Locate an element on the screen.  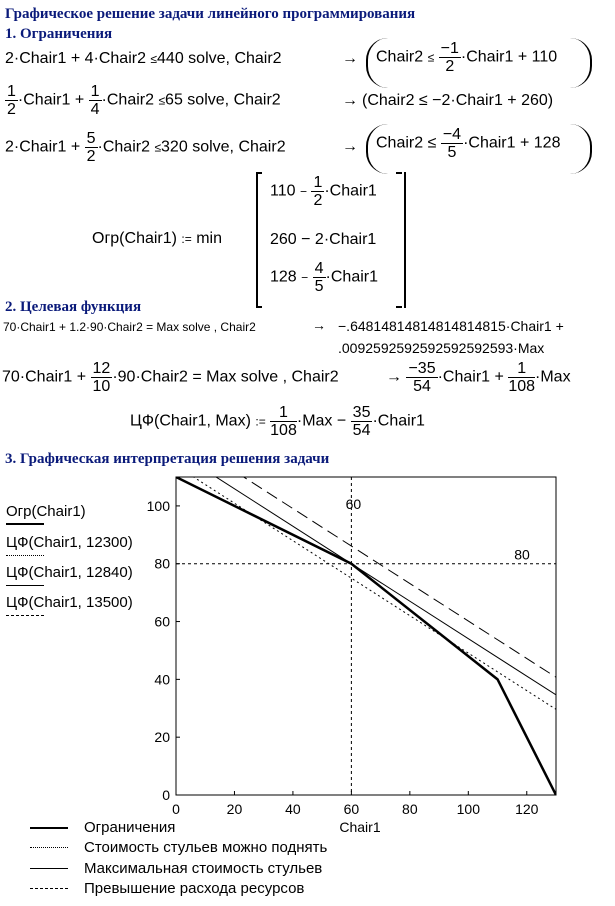
y-tick-label: 0 is located at coordinates (166, 795).